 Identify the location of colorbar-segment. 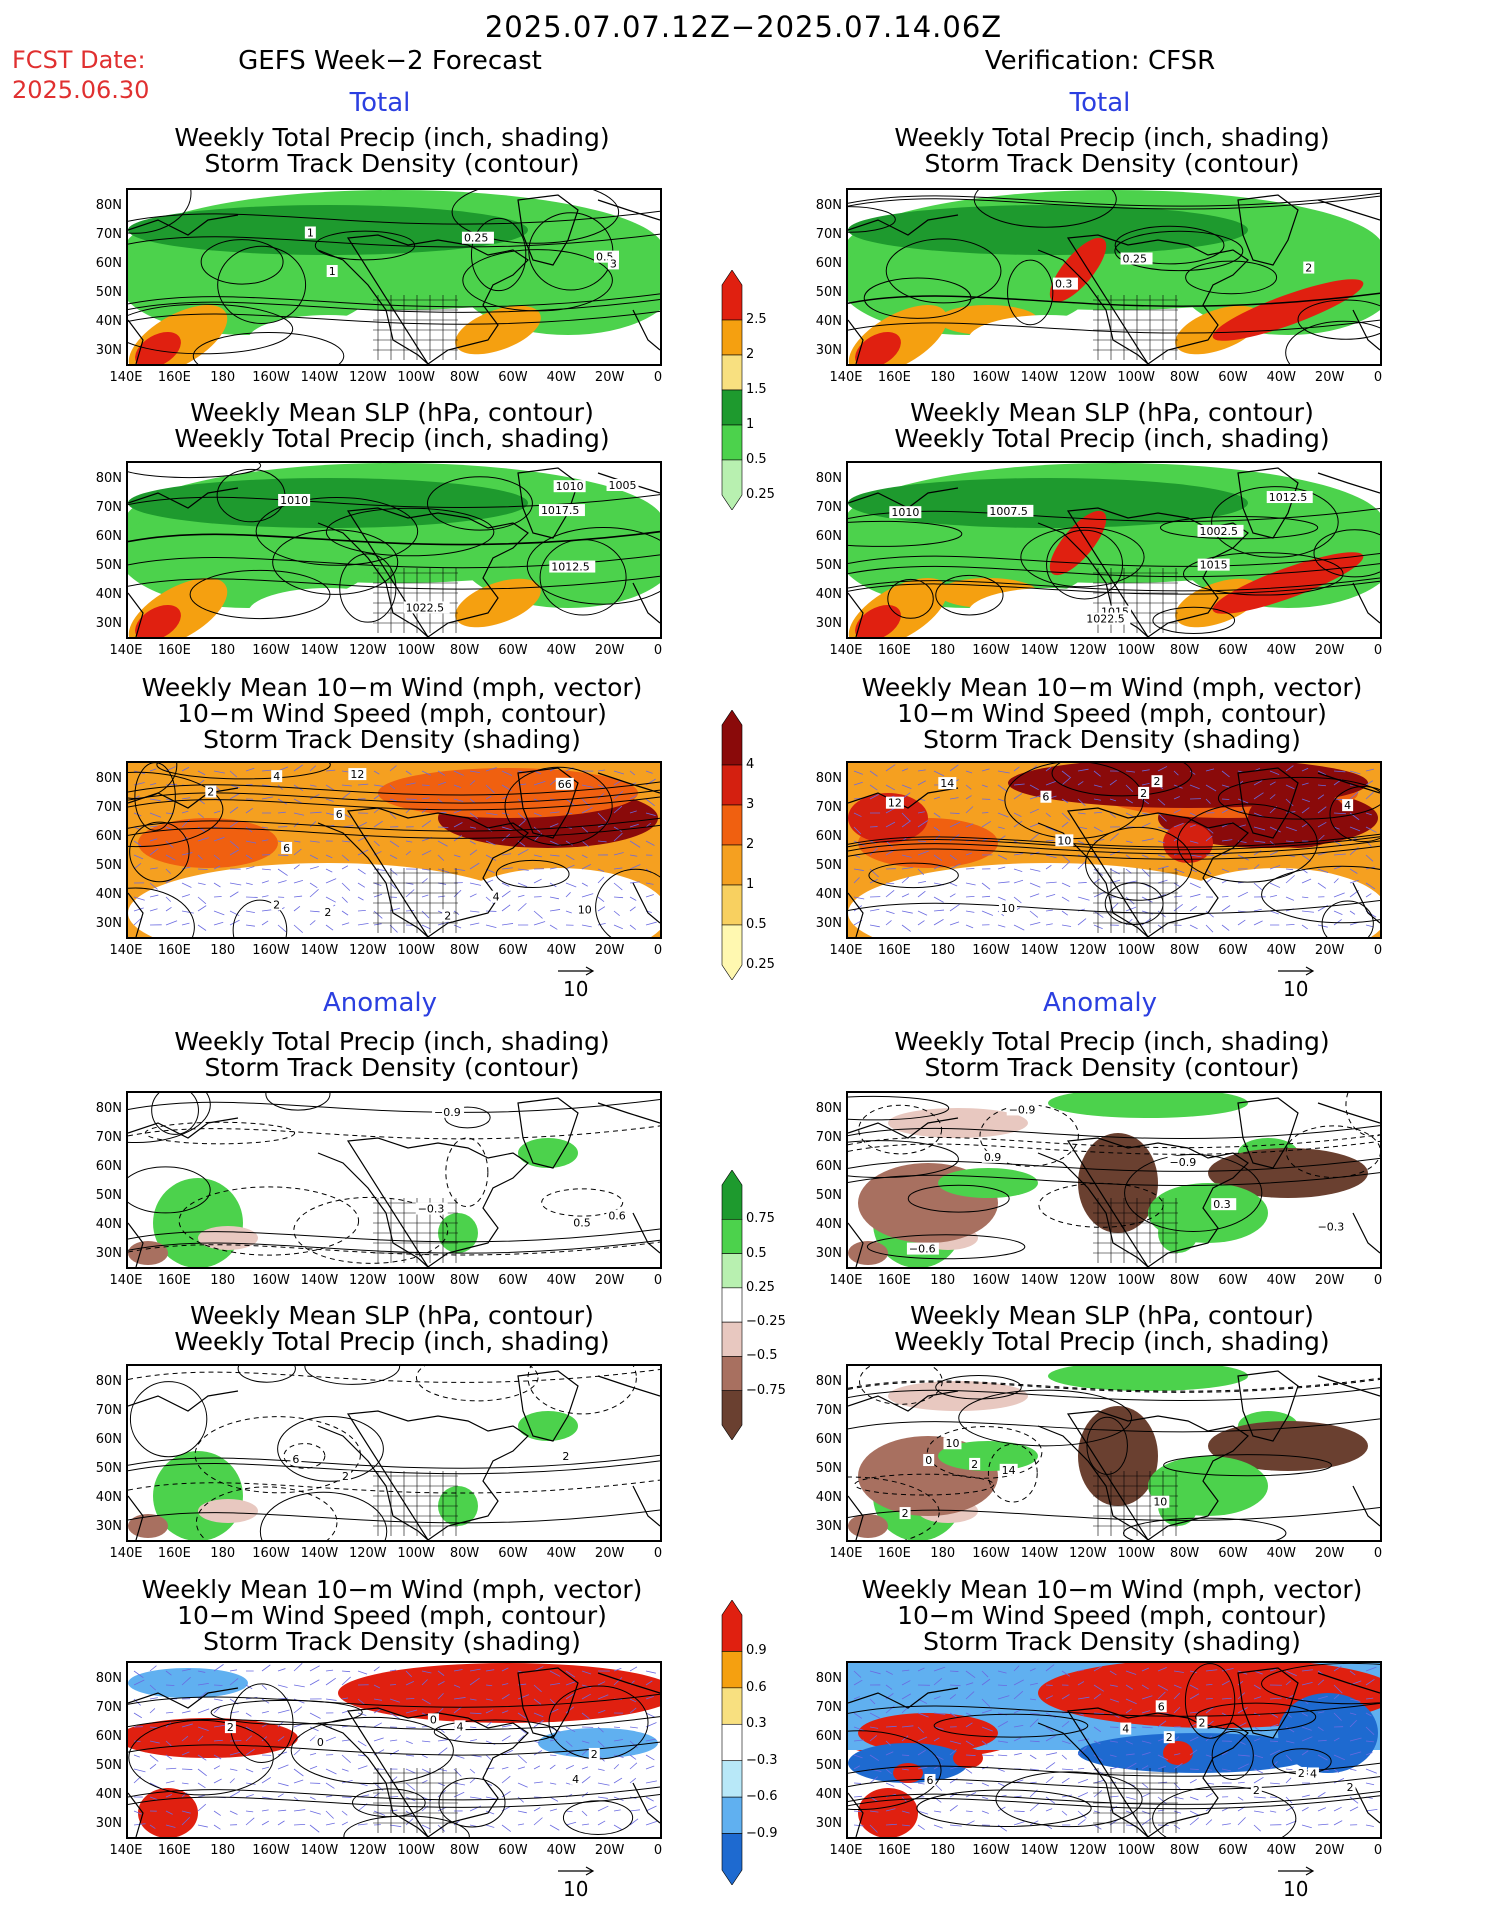
(732, 825).